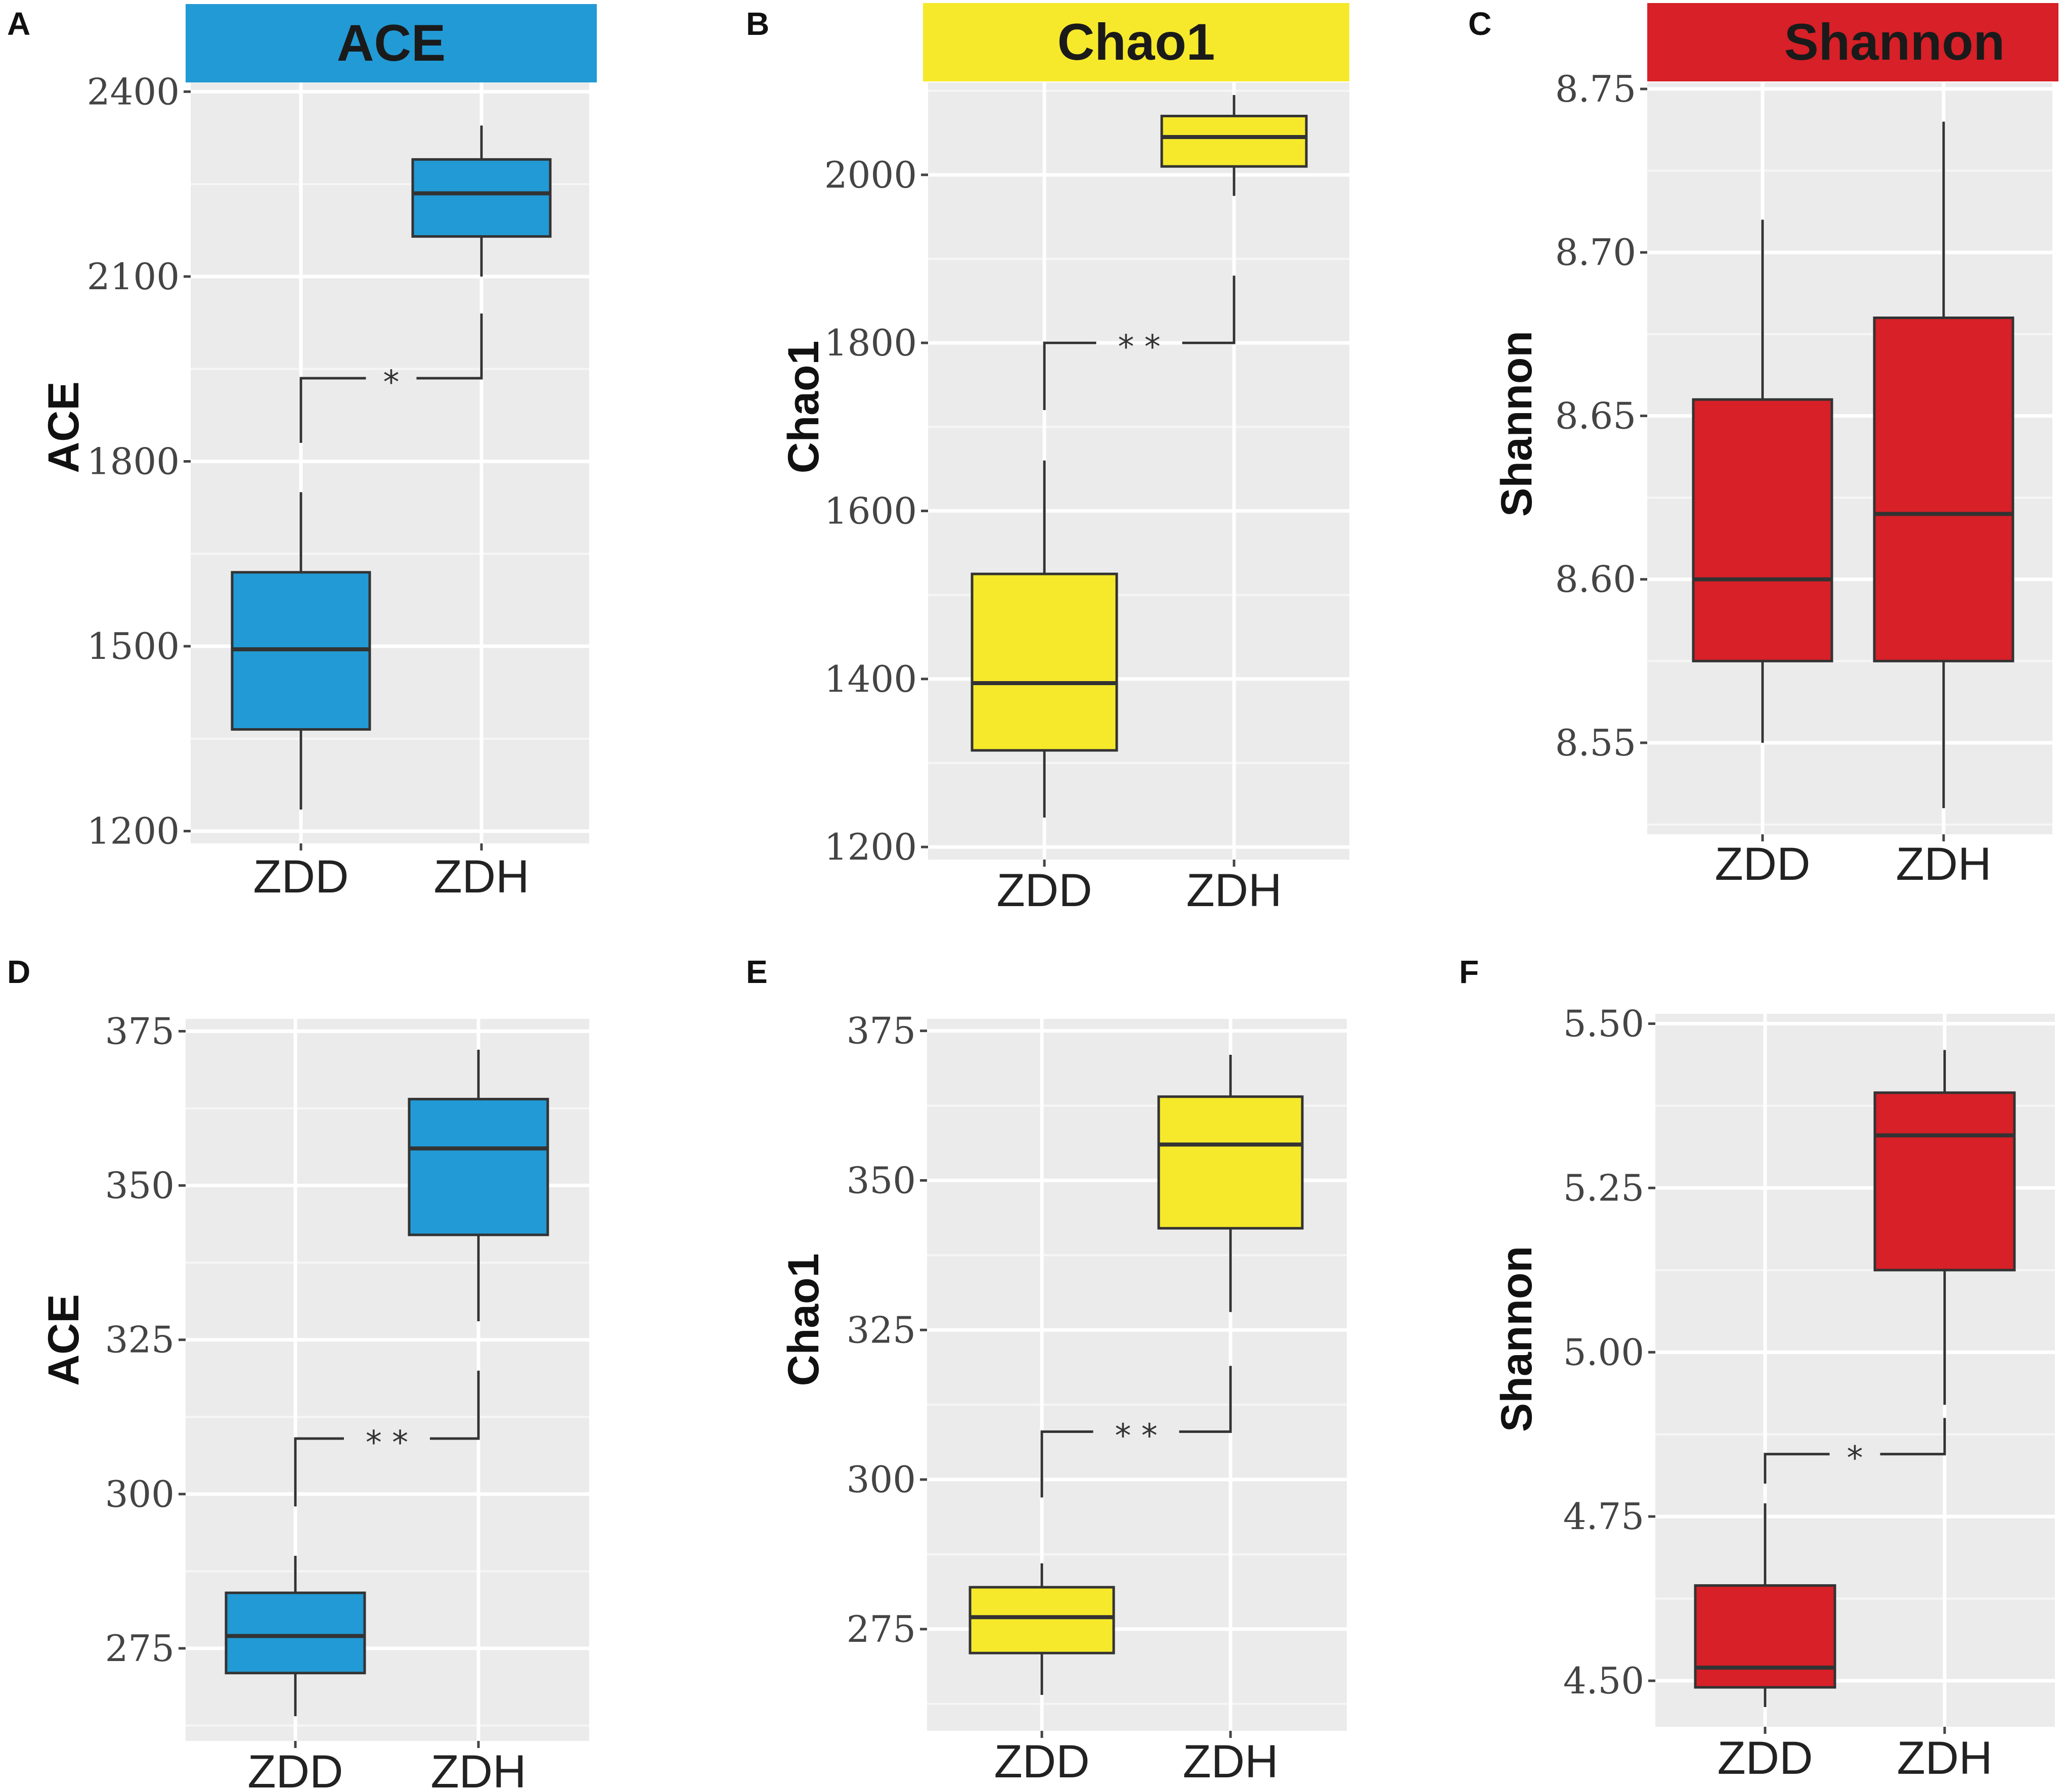 Image resolution: width=2065 pixels, height=1792 pixels. I want to click on y-tick-label: 4.50, so click(1603, 1681).